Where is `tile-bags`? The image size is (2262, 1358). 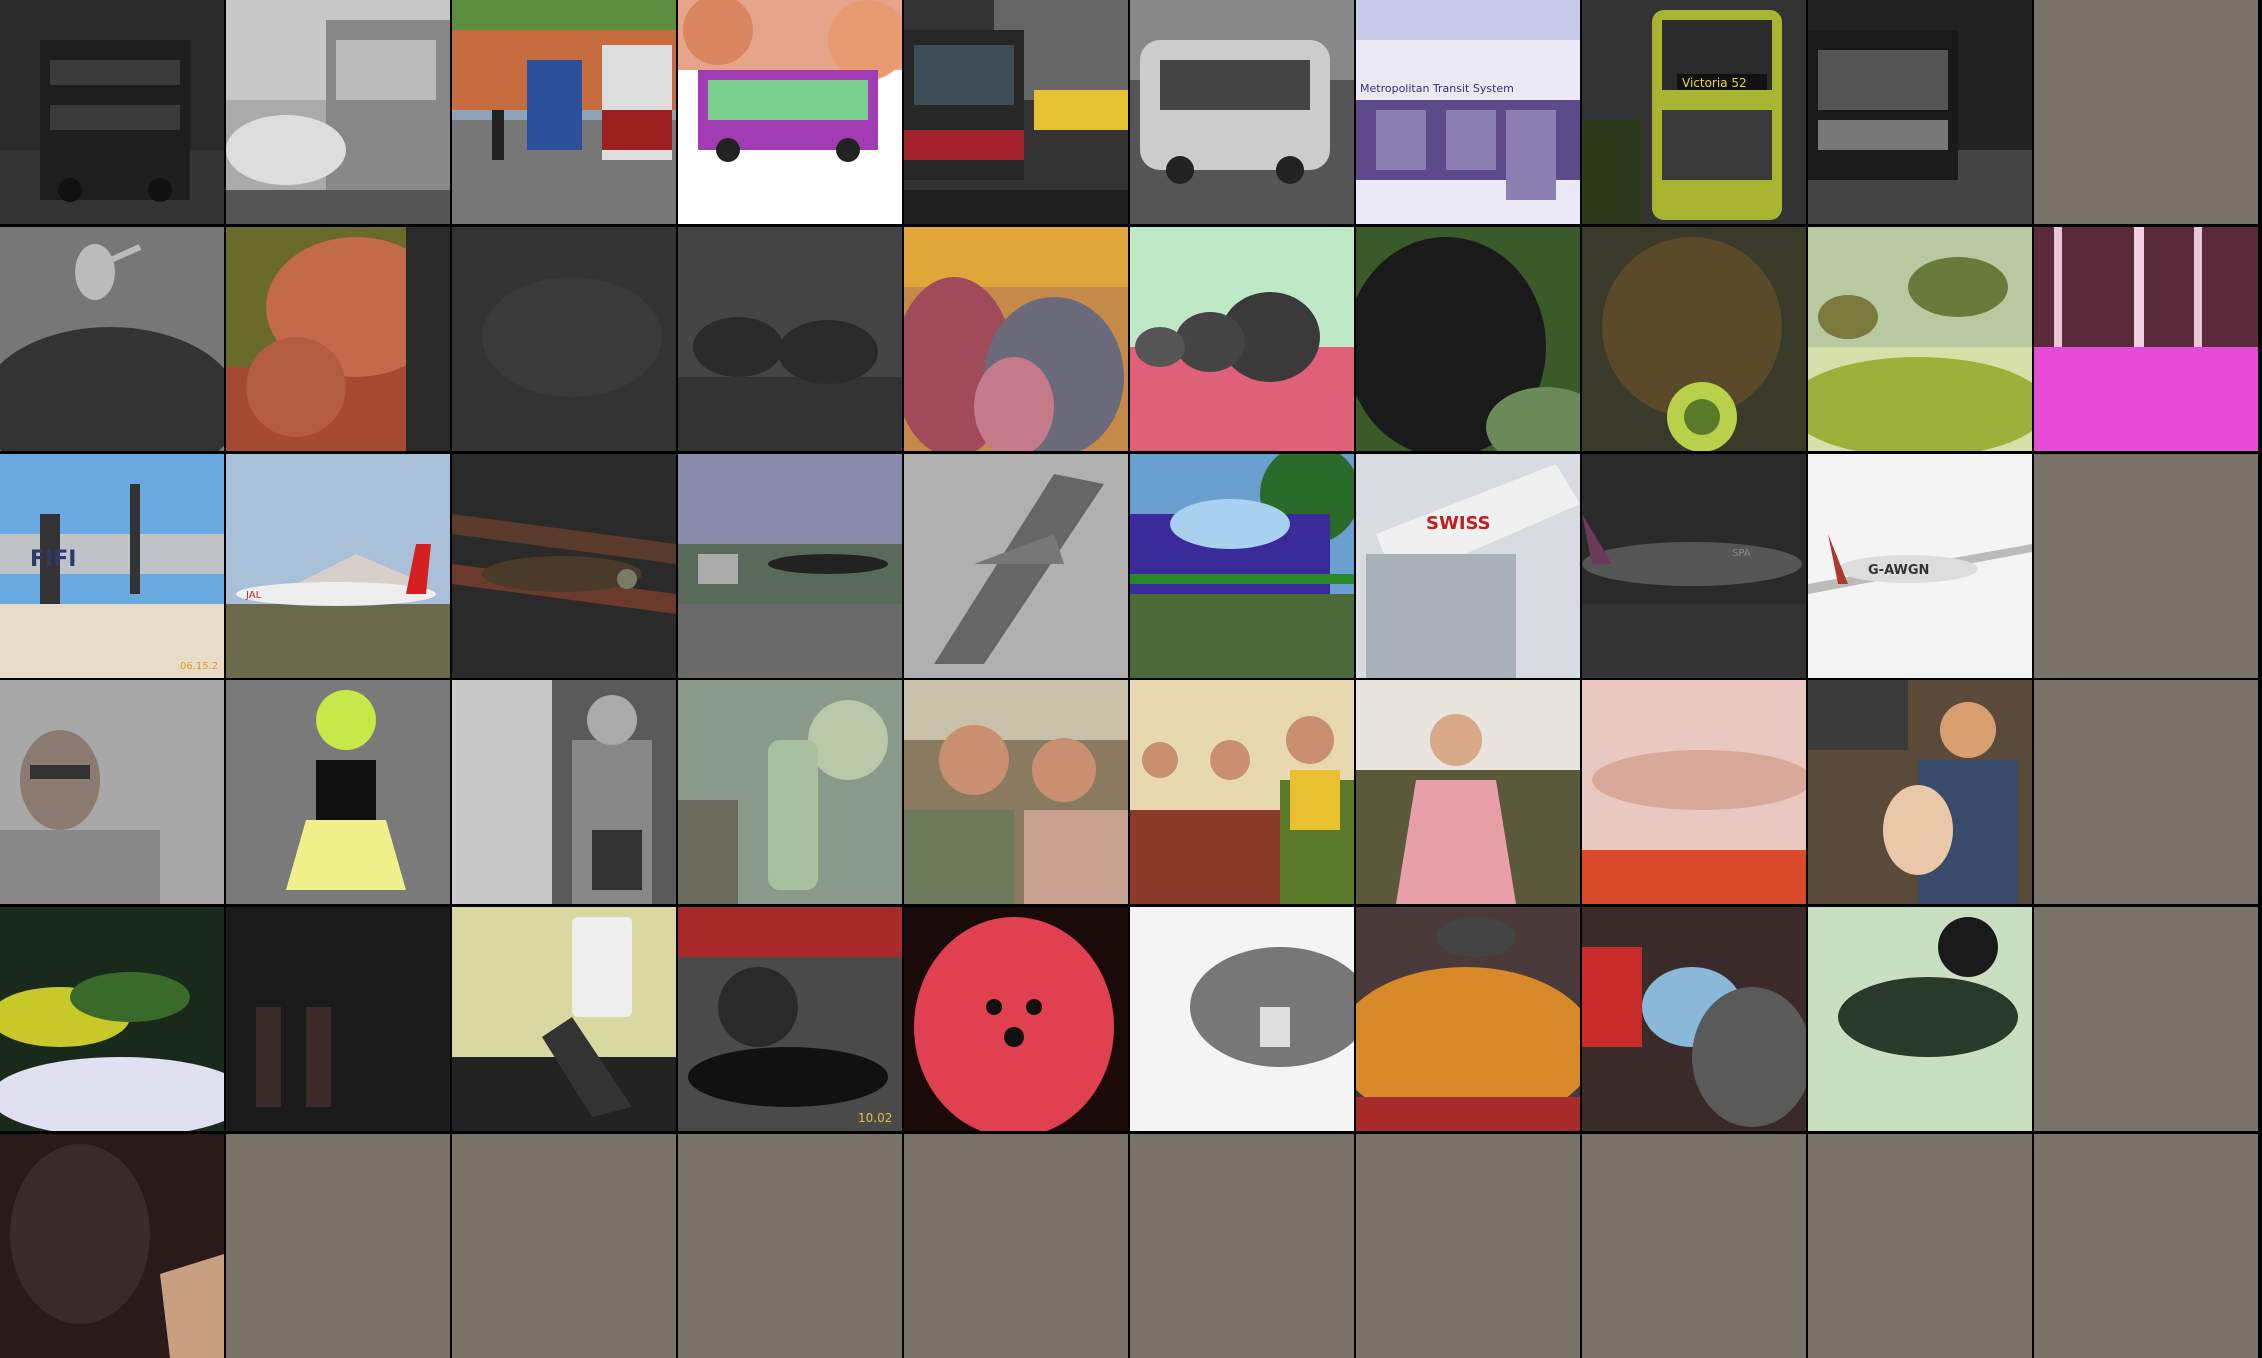
tile-bags is located at coordinates (1694, 1019).